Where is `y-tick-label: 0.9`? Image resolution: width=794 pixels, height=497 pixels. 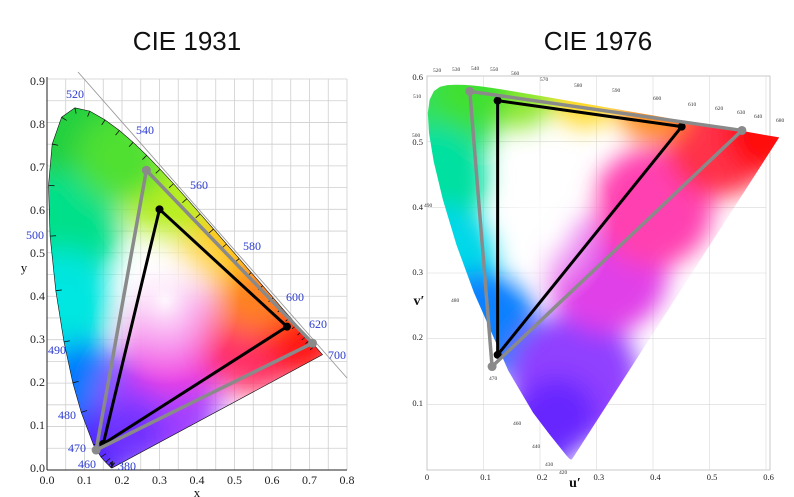 y-tick-label: 0.9 is located at coordinates (37, 81).